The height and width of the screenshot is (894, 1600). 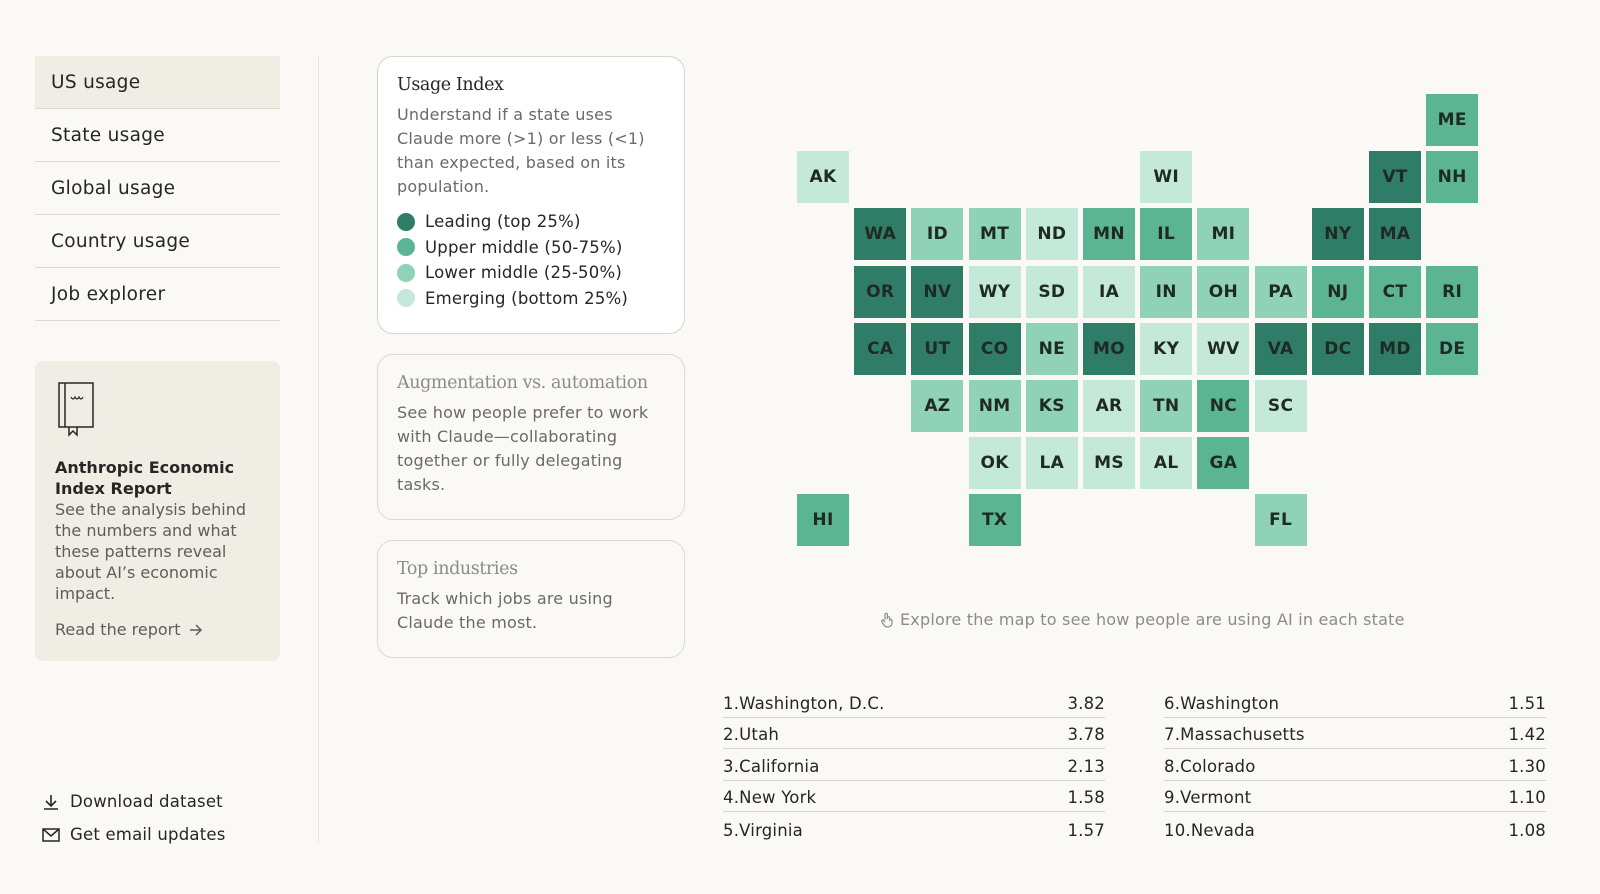 I want to click on legend-dot, so click(x=406, y=272).